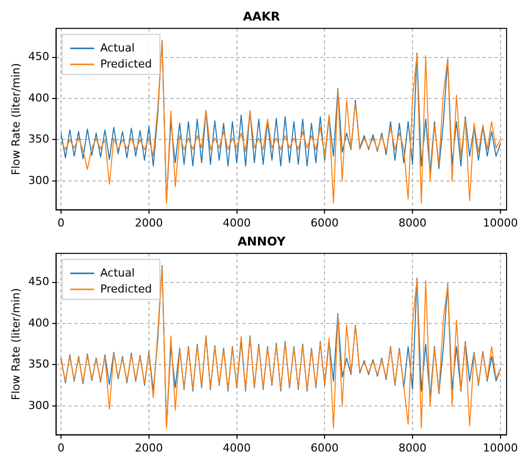 This screenshot has width=529, height=463. Describe the element at coordinates (261, 16) in the screenshot. I see `chart-title: AAKR` at that location.